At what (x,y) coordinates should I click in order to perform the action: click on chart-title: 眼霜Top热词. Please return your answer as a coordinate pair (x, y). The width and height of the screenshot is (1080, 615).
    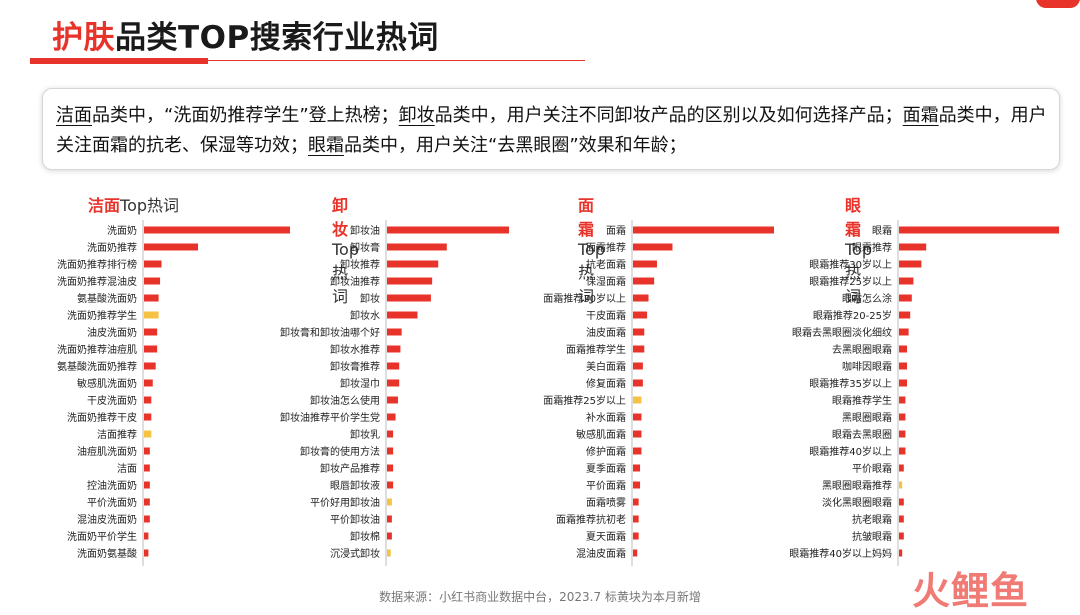
    Looking at the image, I should click on (858, 249).